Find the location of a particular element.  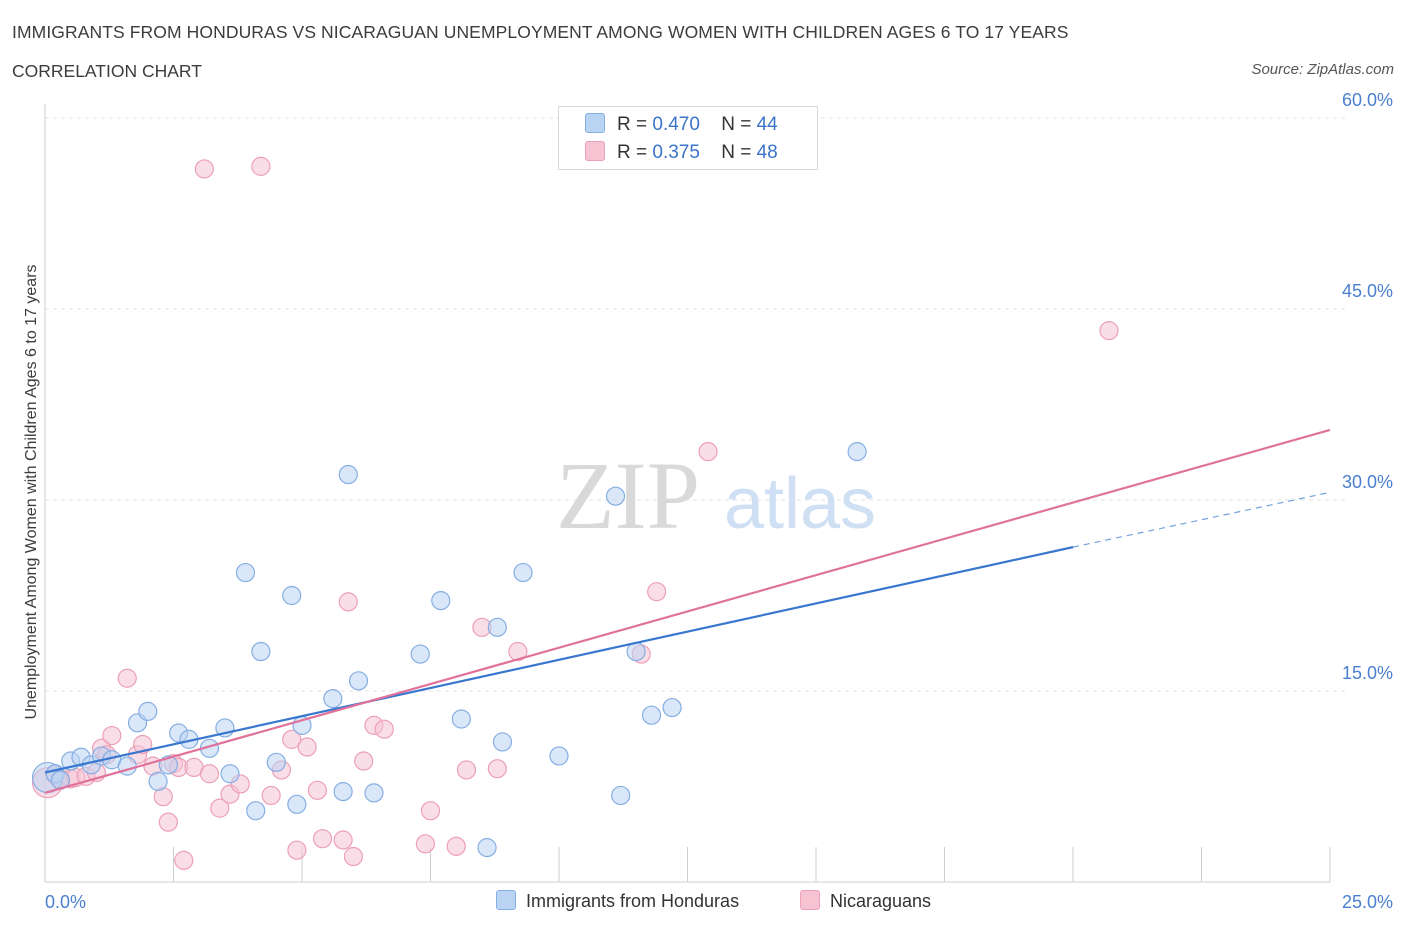

chart-subtitle: CORRELATION CHART is located at coordinates (107, 71).